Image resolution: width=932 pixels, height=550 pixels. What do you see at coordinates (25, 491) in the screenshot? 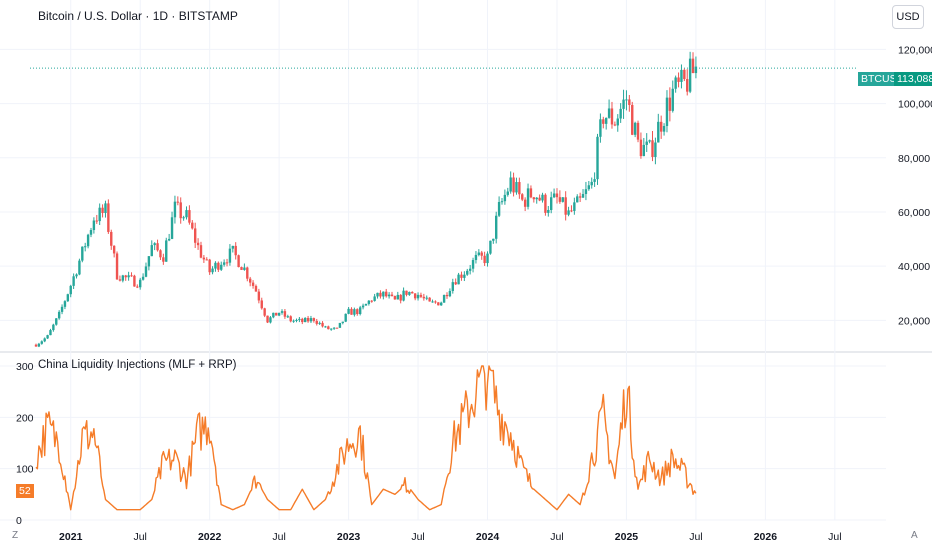
I see `indicator-last-value-tag: 52` at bounding box center [25, 491].